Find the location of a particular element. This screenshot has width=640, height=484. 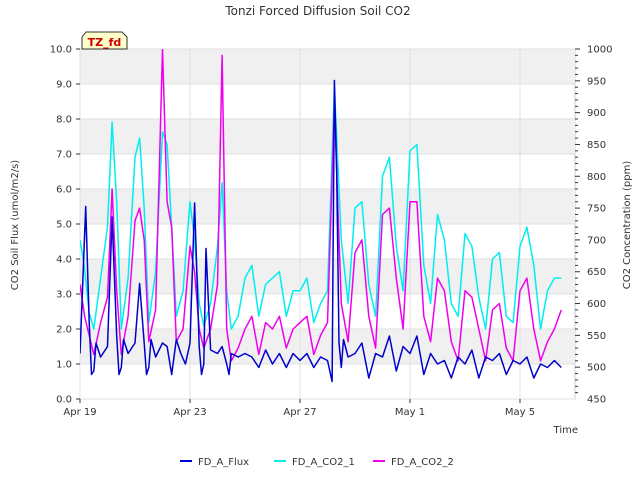

y-left-tick-label: 6.0 is located at coordinates (64, 190).